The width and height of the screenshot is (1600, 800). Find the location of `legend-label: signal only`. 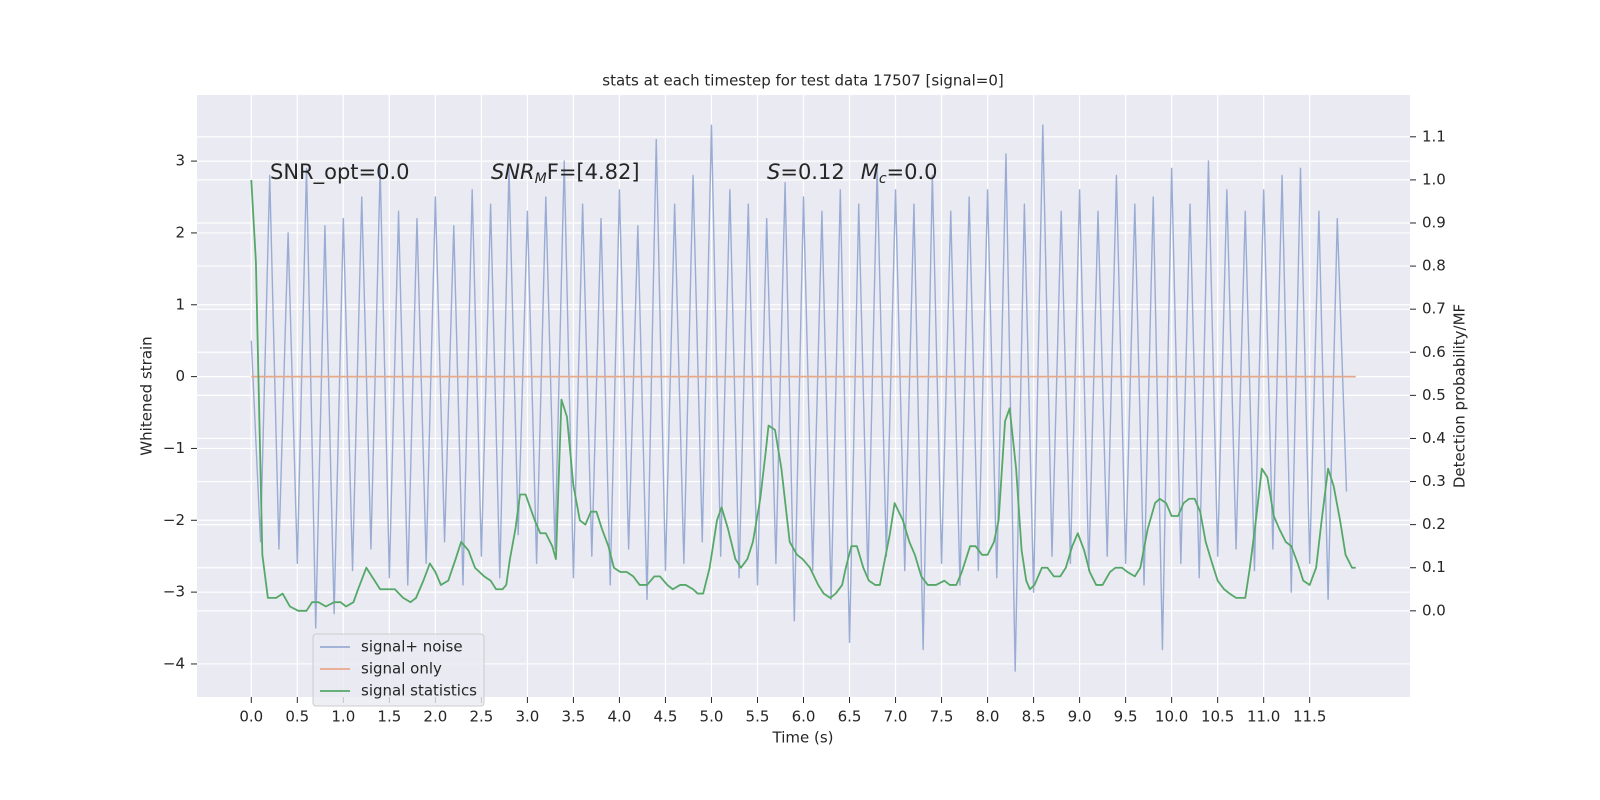

legend-label: signal only is located at coordinates (401, 669).